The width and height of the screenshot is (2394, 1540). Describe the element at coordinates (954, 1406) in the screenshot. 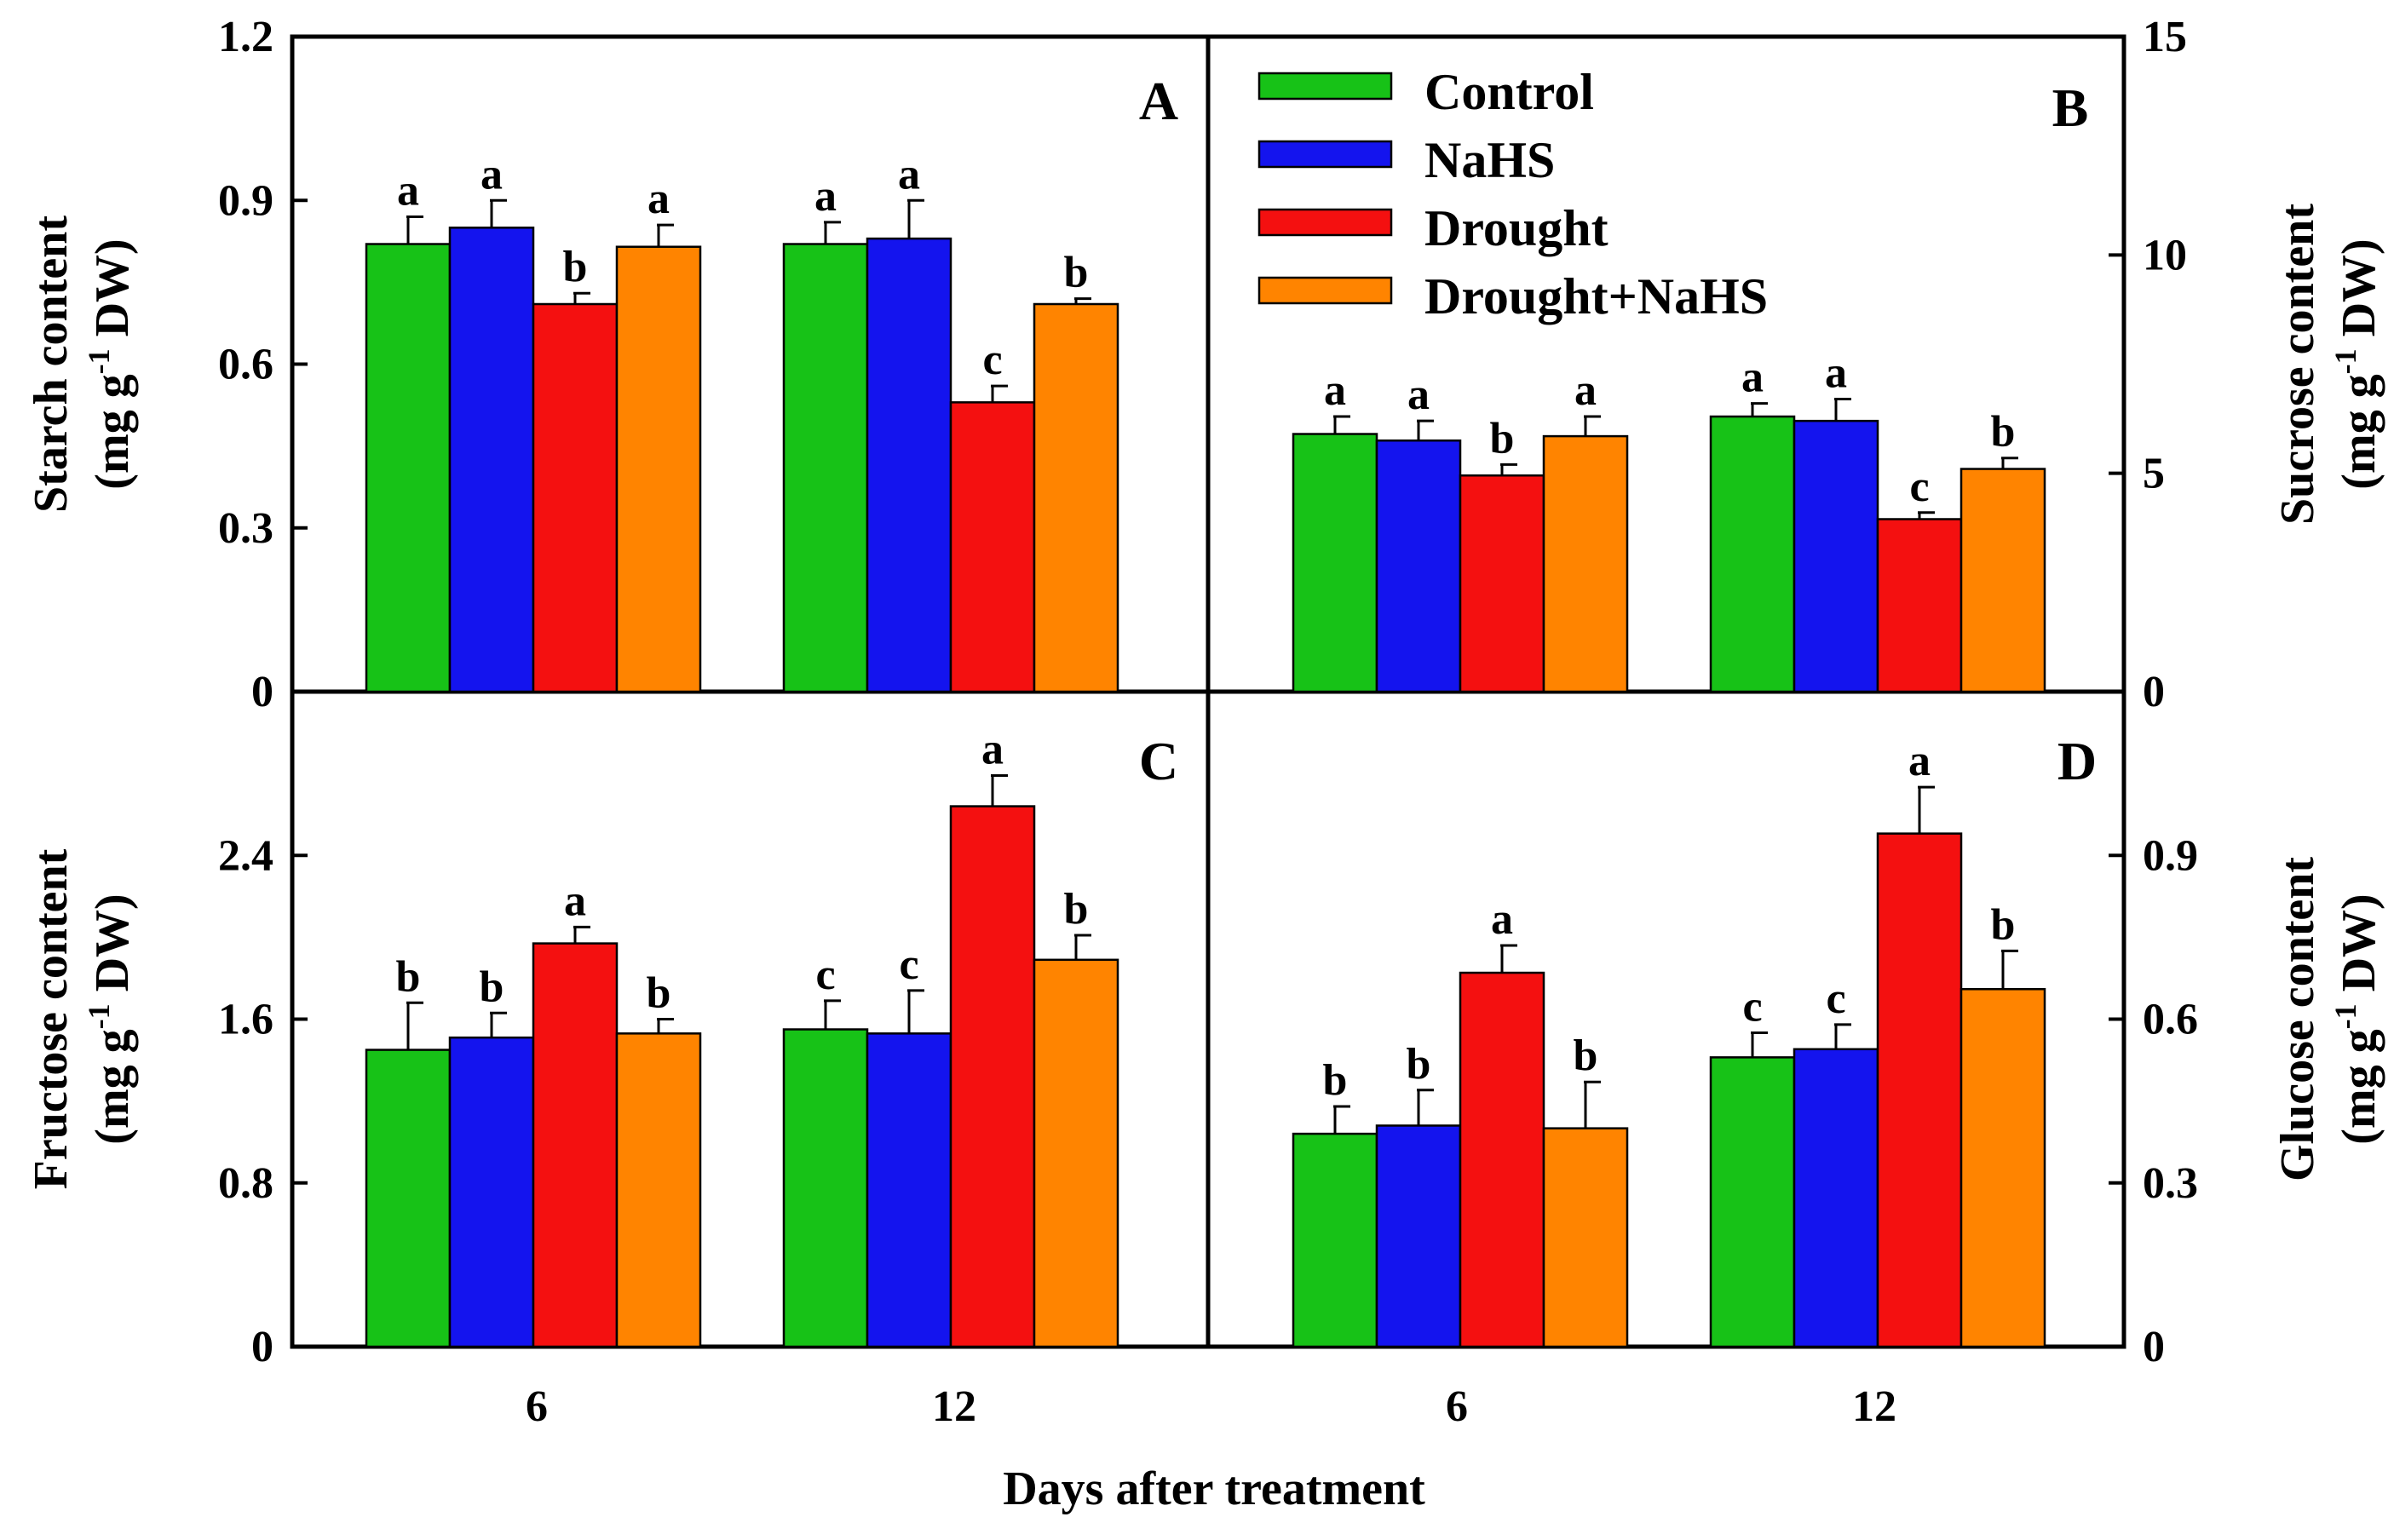

I see `x-tick-label-12-left: 12` at that location.